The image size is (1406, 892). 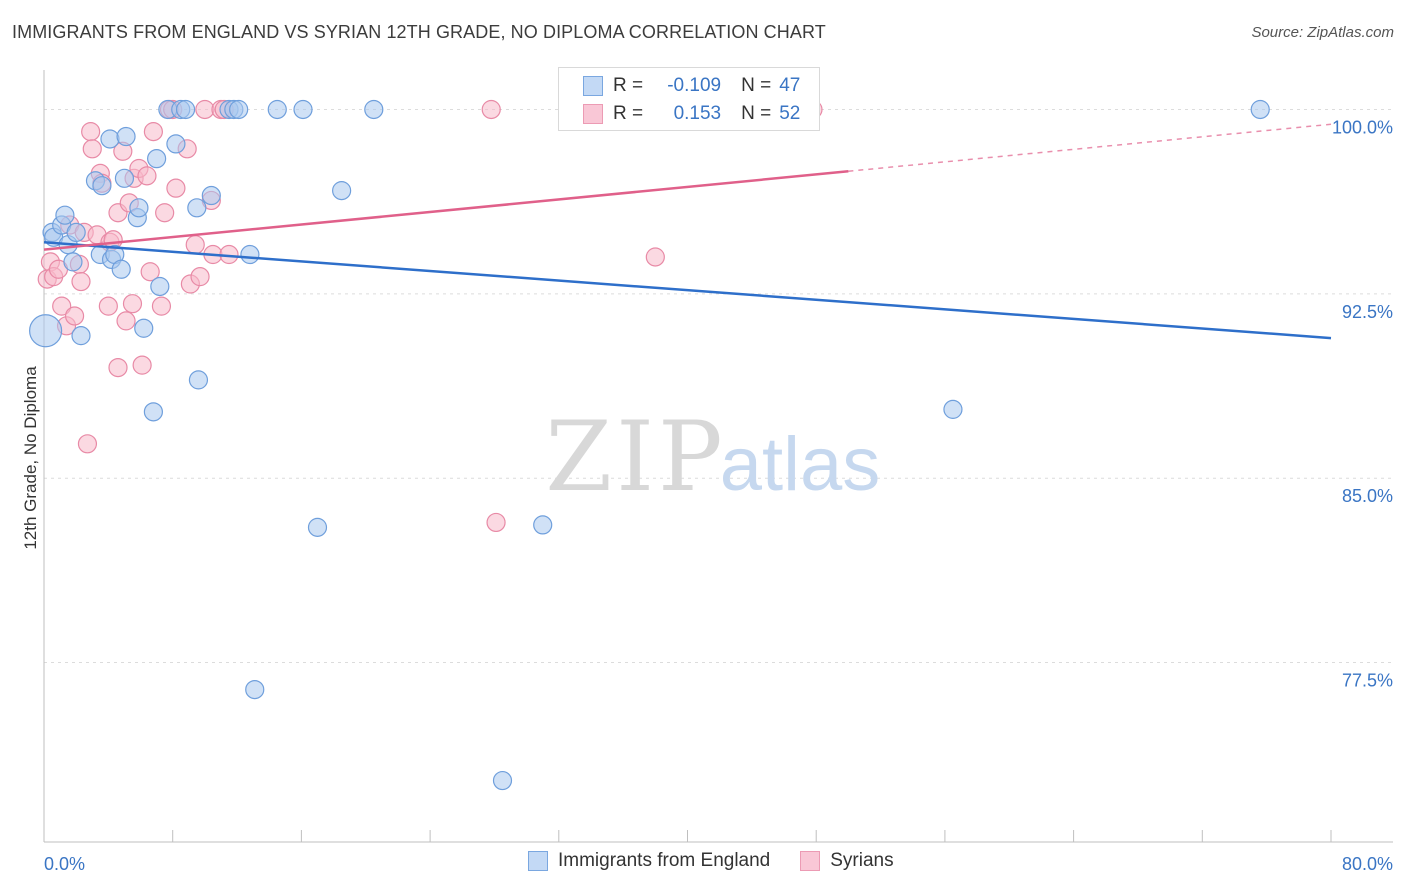 I want to click on trend-line-extension, so click(x=1090, y=148).